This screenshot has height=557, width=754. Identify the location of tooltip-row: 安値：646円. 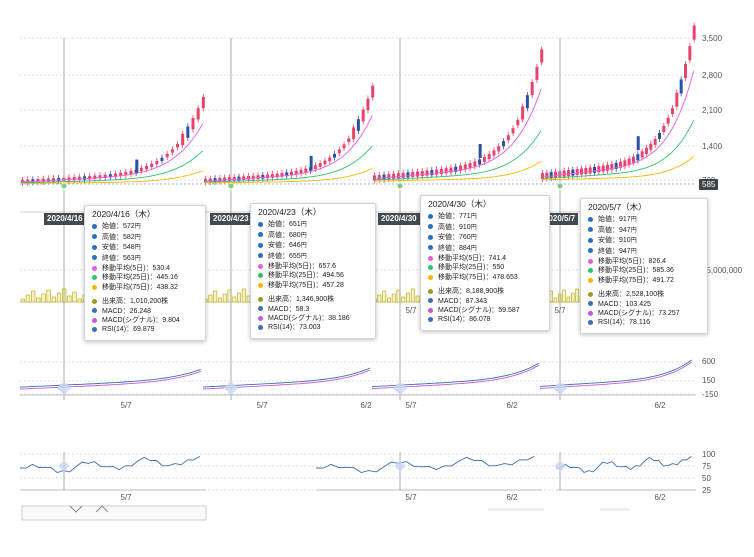
(313, 246).